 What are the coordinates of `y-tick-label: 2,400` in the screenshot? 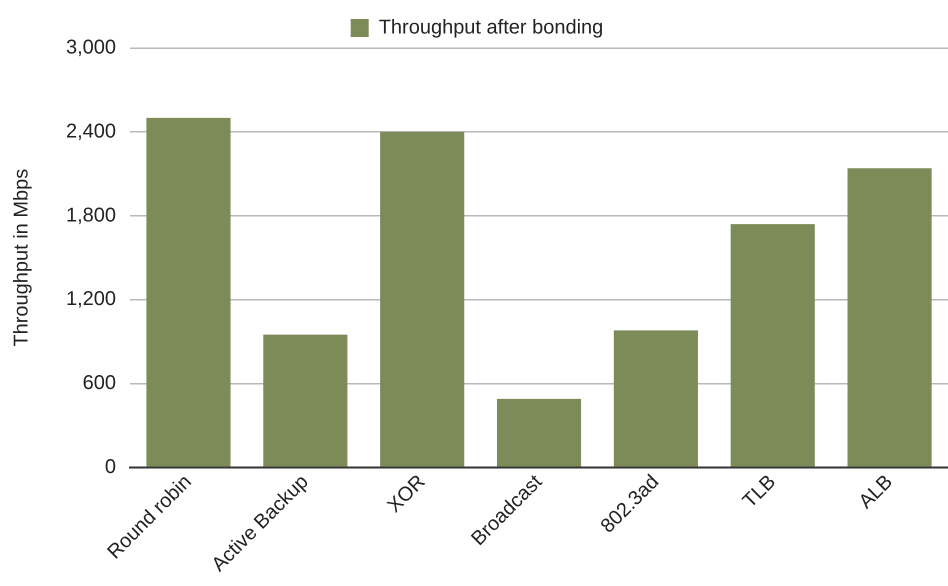 It's located at (91, 131).